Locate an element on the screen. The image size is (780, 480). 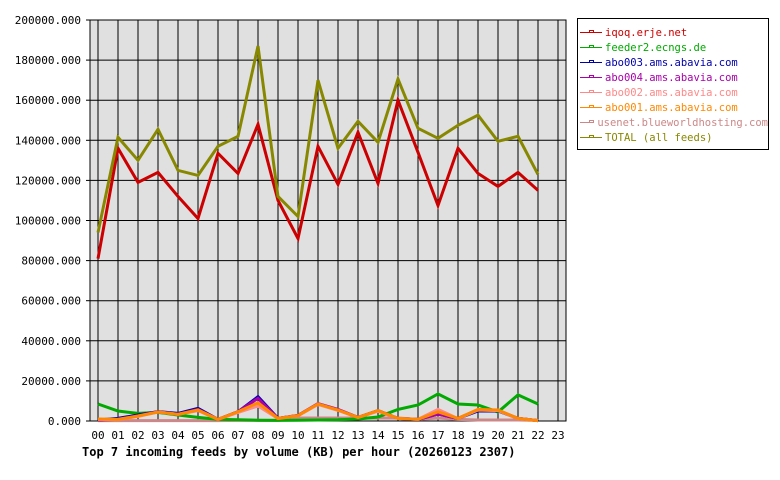
legend-item: abo001.ams.abavia.com is located at coordinates (674, 107).